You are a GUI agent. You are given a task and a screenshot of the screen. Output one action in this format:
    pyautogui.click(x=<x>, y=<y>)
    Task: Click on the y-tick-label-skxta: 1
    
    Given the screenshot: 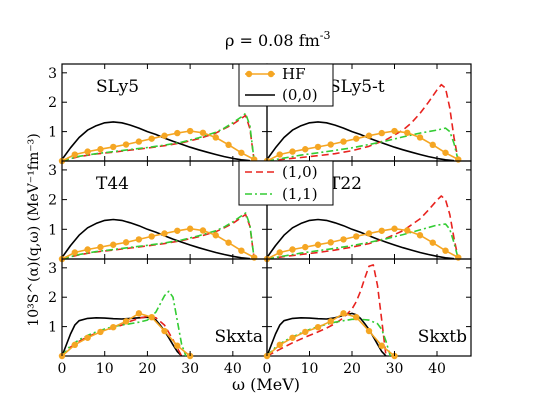 What is the action you would take?
    pyautogui.click(x=52, y=328)
    